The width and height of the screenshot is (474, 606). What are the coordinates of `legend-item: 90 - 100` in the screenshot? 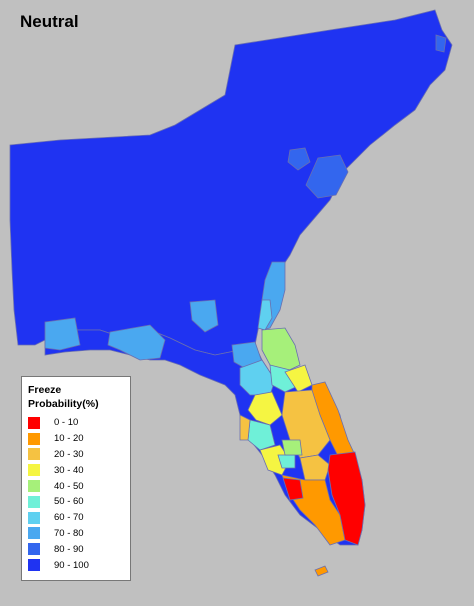 It's located at (76, 565).